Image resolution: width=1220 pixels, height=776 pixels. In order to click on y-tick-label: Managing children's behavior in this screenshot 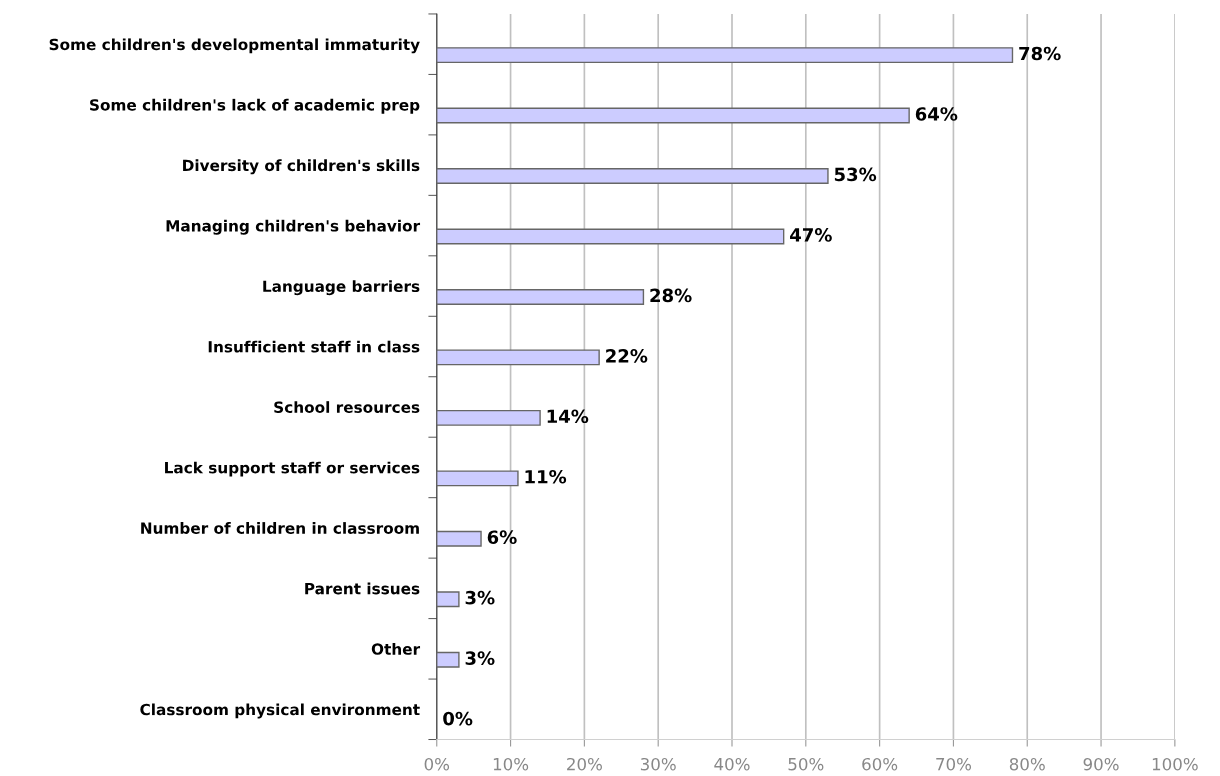, I will do `click(293, 227)`.